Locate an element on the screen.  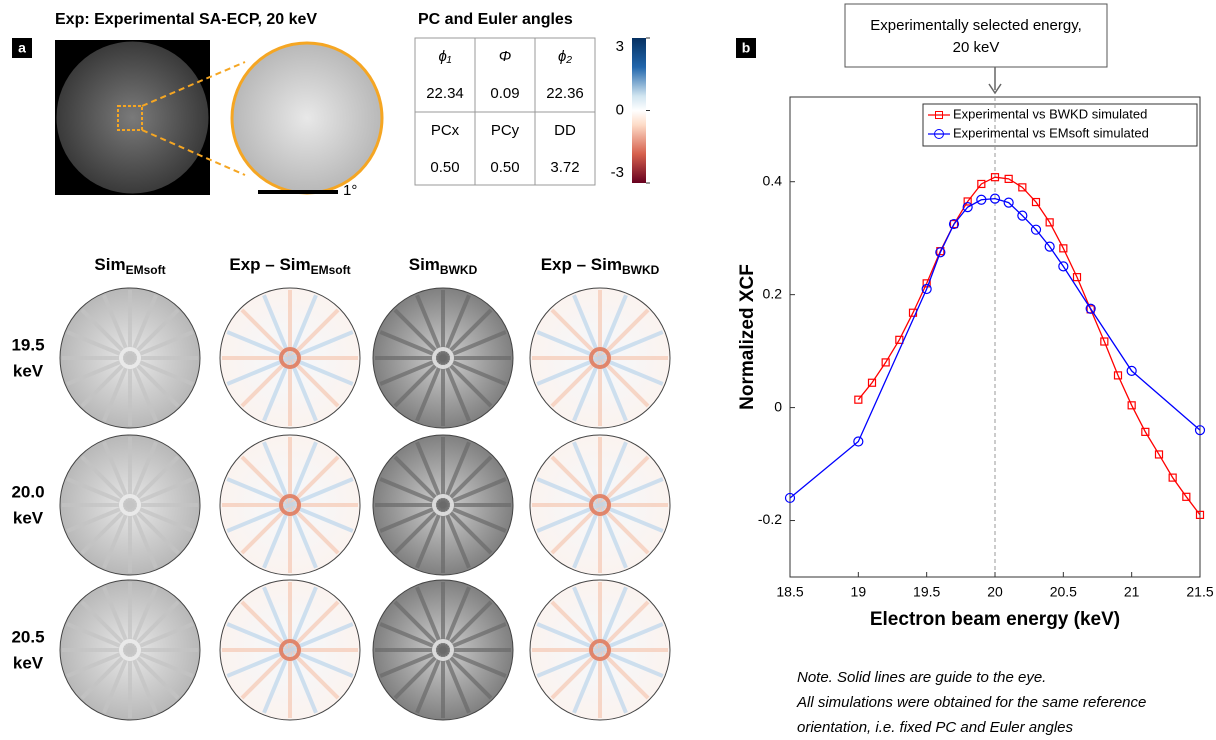
colorbar-tick-label: 0 is located at coordinates (620, 109).